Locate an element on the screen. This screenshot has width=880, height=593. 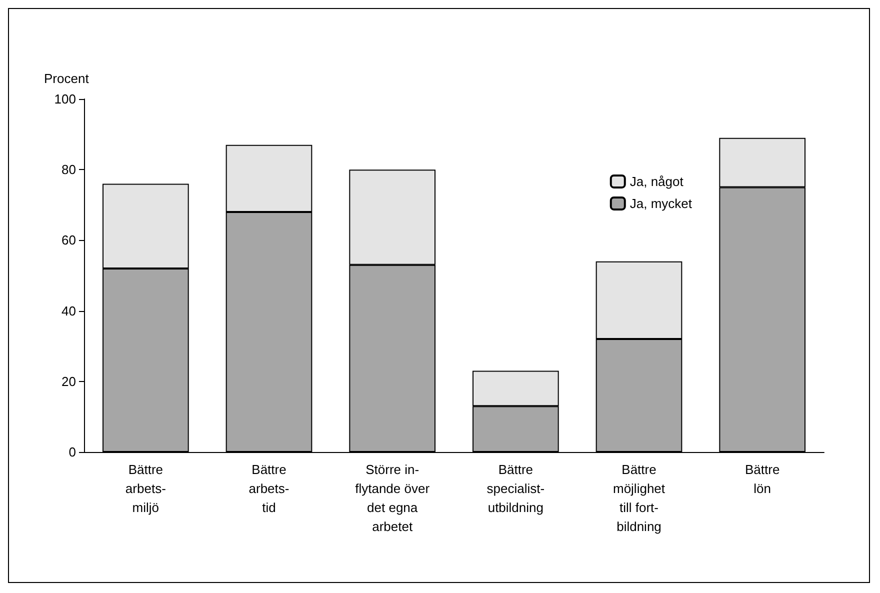
y-tick-label: 40 is located at coordinates (69, 310).